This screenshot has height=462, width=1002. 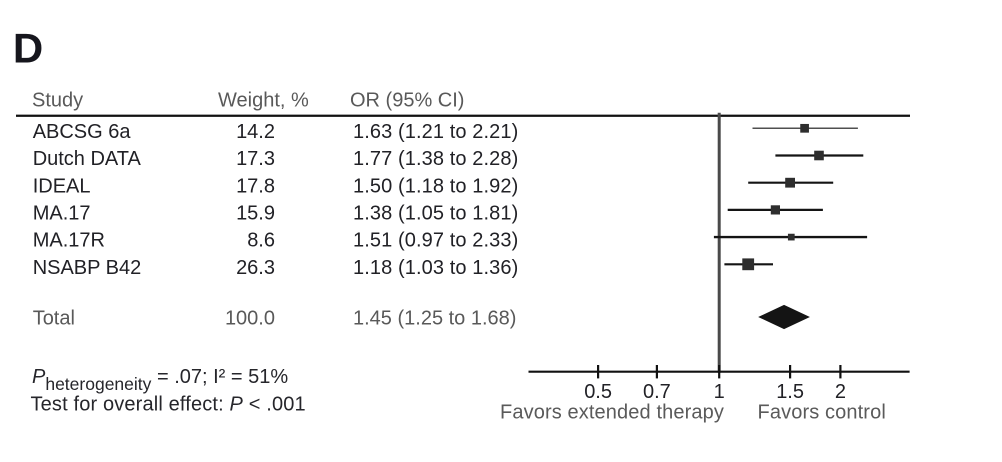 I want to click on svg-text: 17.8, so click(x=255, y=186).